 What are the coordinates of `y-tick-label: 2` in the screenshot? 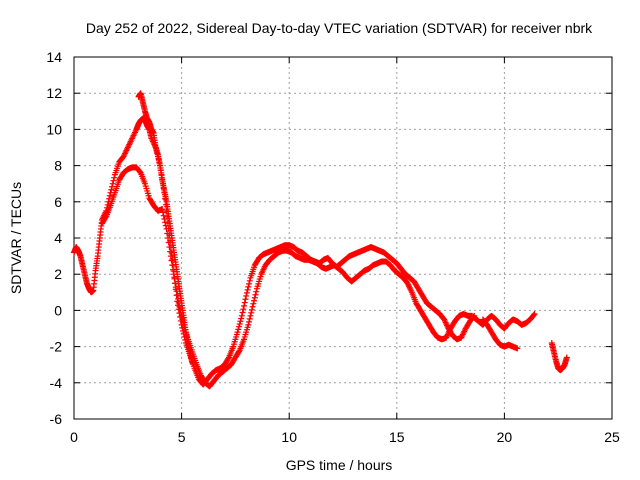 It's located at (58, 274).